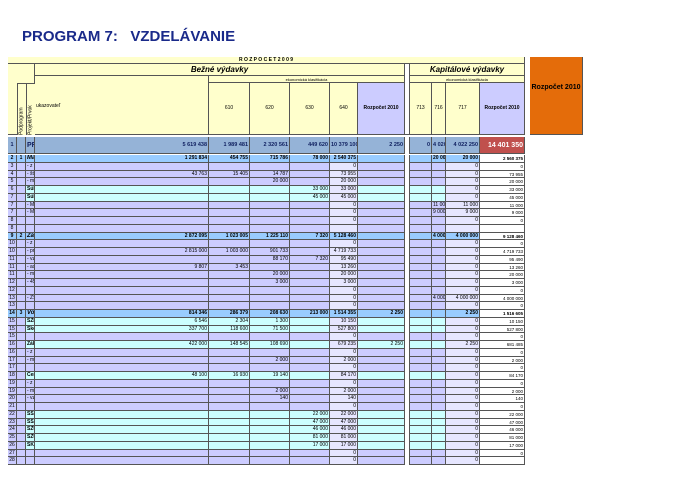  Describe the element at coordinates (270, 252) in the screenshot. I see `amount: 901 733` at that location.